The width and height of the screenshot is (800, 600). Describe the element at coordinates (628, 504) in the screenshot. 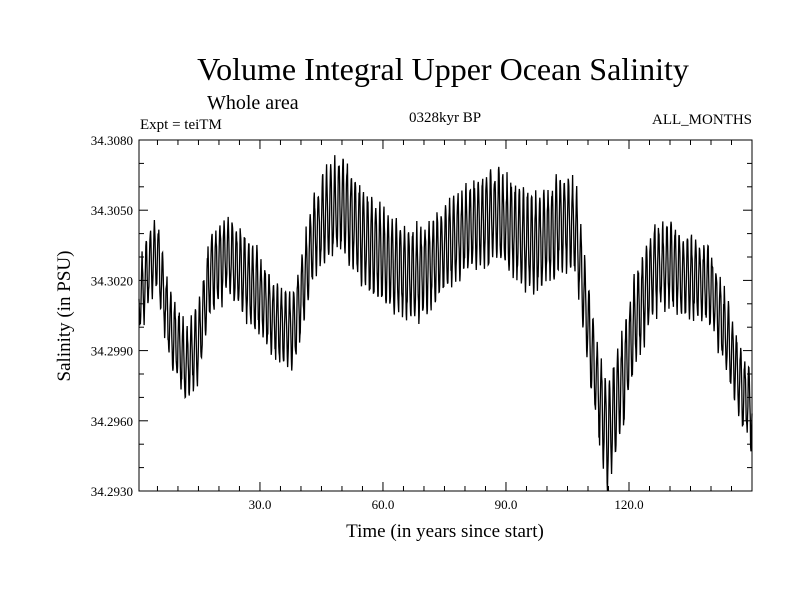

I see `x-tick-label: 120.0` at that location.